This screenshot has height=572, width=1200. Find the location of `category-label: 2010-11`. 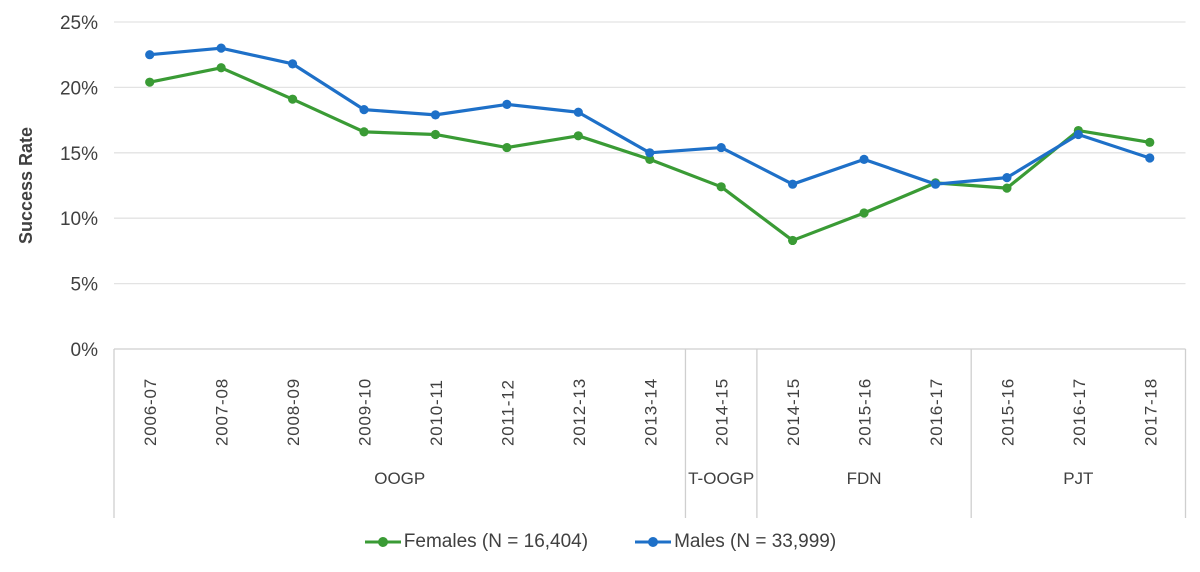

category-label: 2010-11 is located at coordinates (436, 412).